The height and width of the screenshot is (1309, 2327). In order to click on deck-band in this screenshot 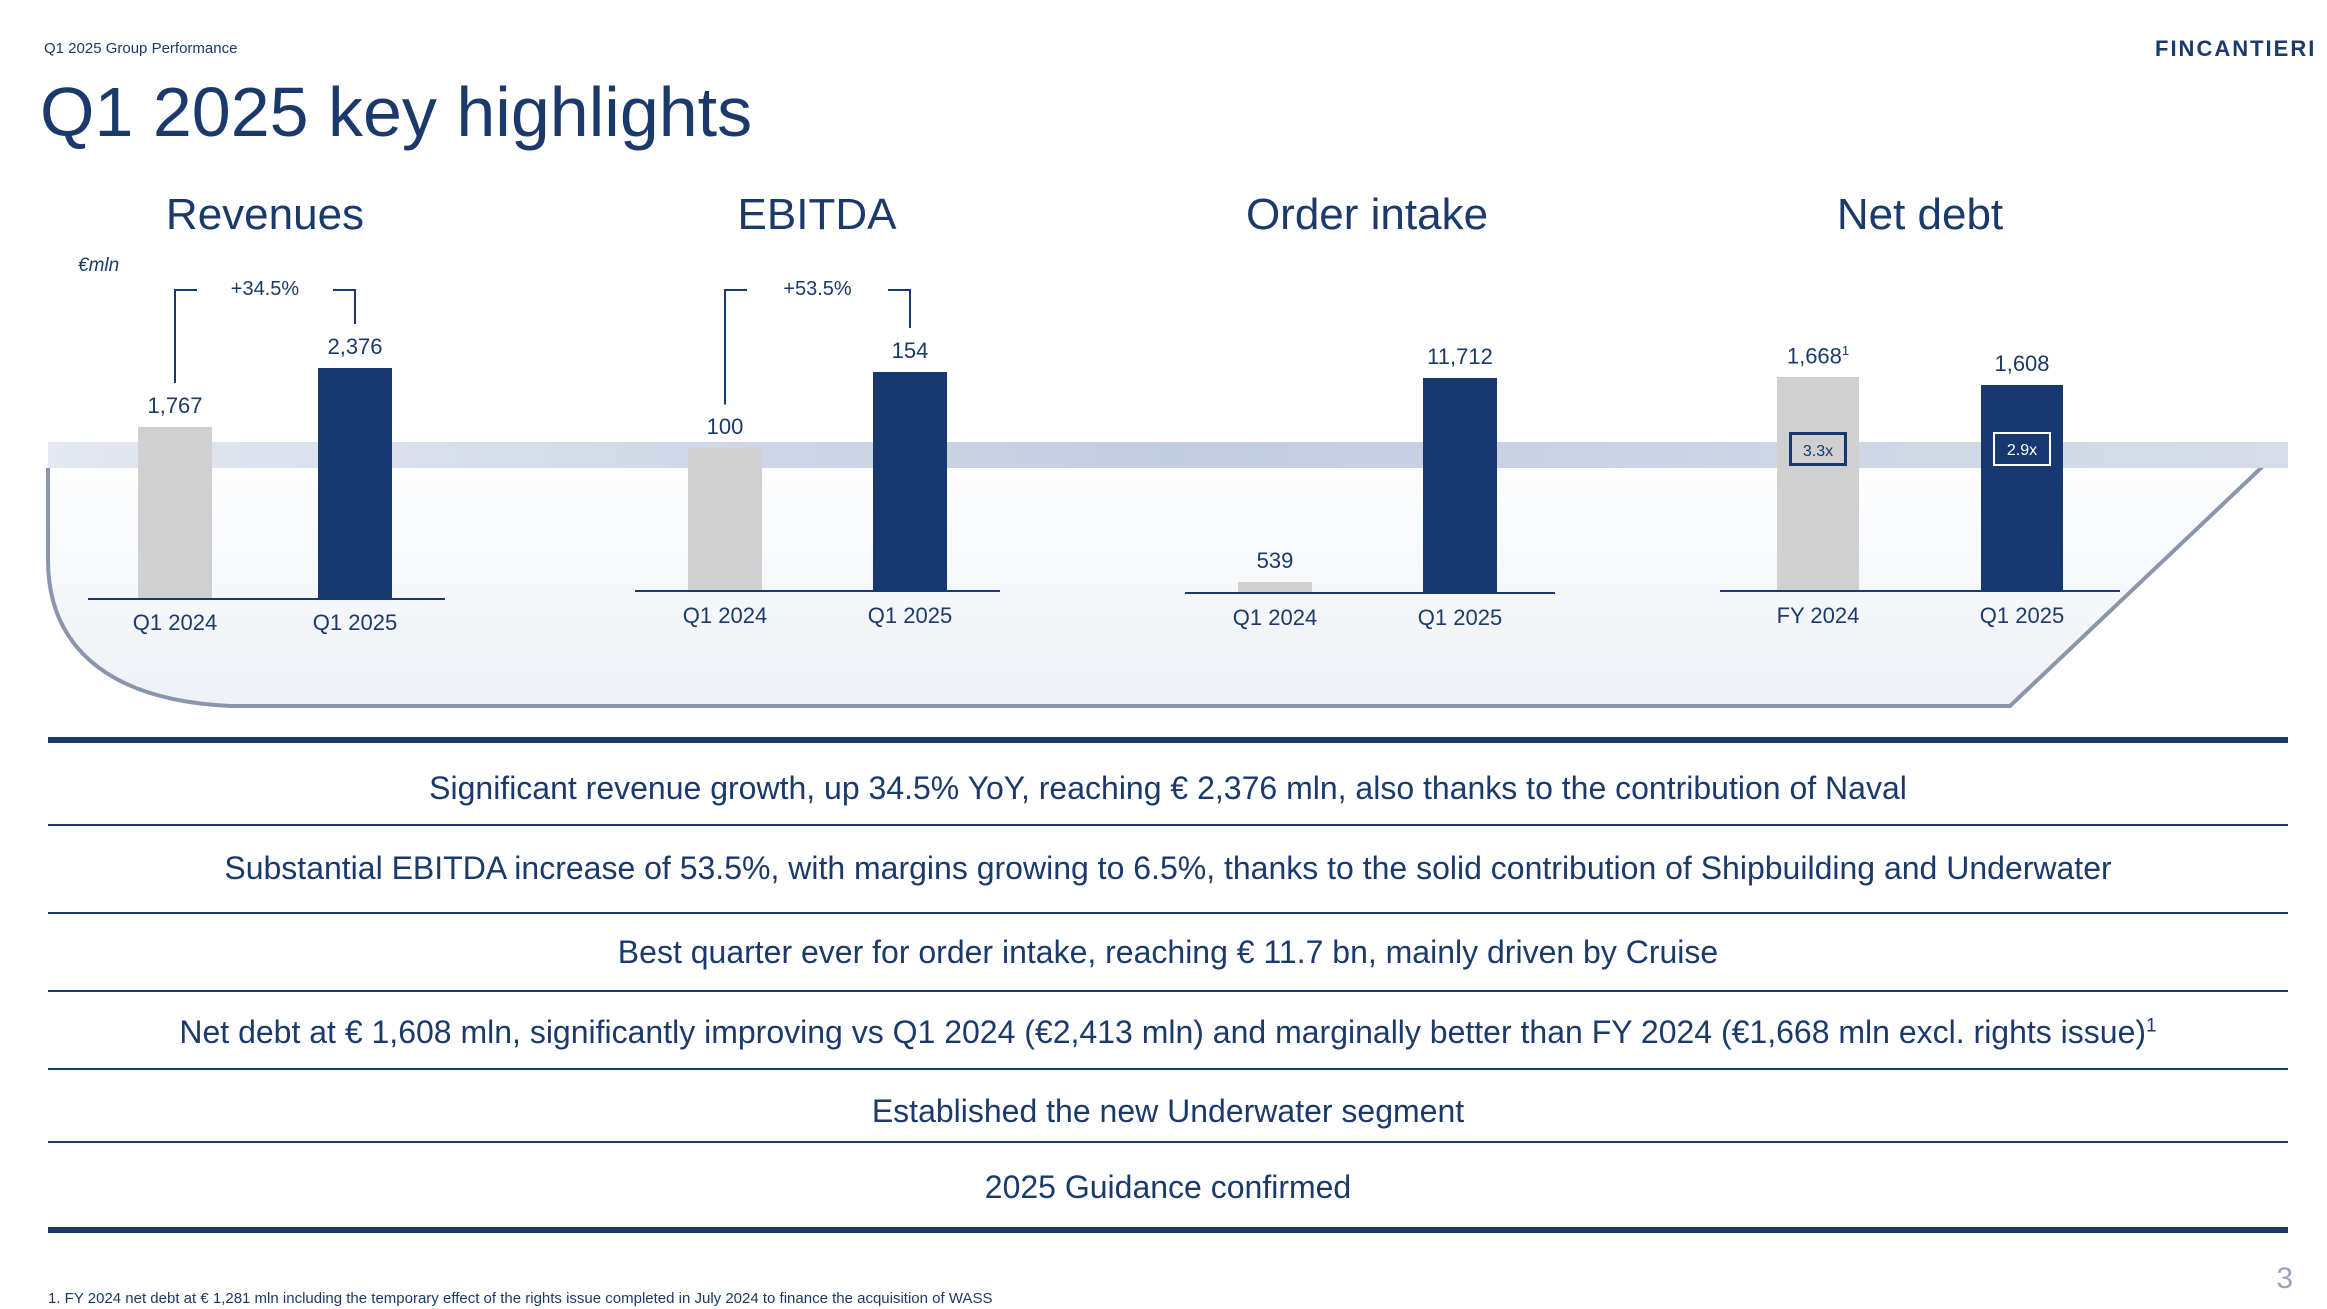, I will do `click(1168, 455)`.